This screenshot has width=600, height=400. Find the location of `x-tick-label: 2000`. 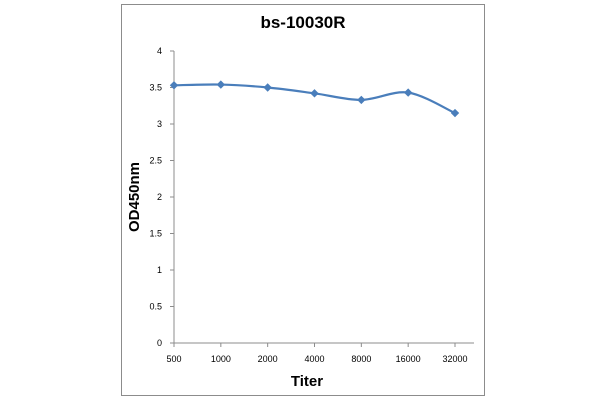

x-tick-label: 2000 is located at coordinates (268, 359).